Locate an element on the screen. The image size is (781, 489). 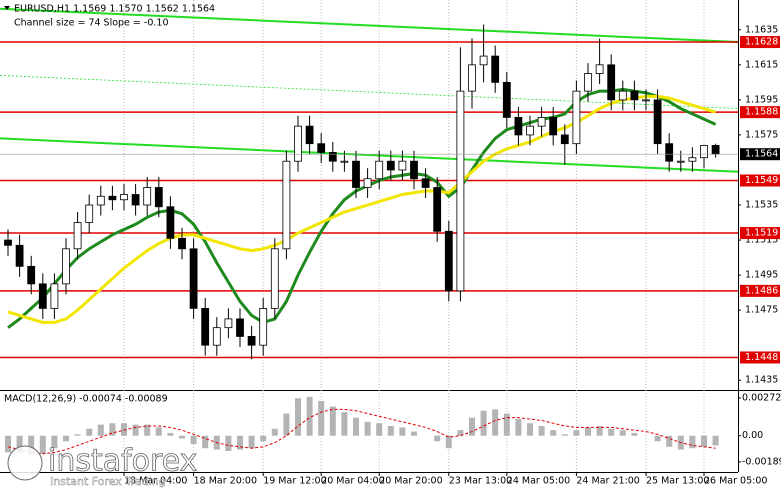
x-tick-label: 18 Mar 20:00 is located at coordinates (225, 481).